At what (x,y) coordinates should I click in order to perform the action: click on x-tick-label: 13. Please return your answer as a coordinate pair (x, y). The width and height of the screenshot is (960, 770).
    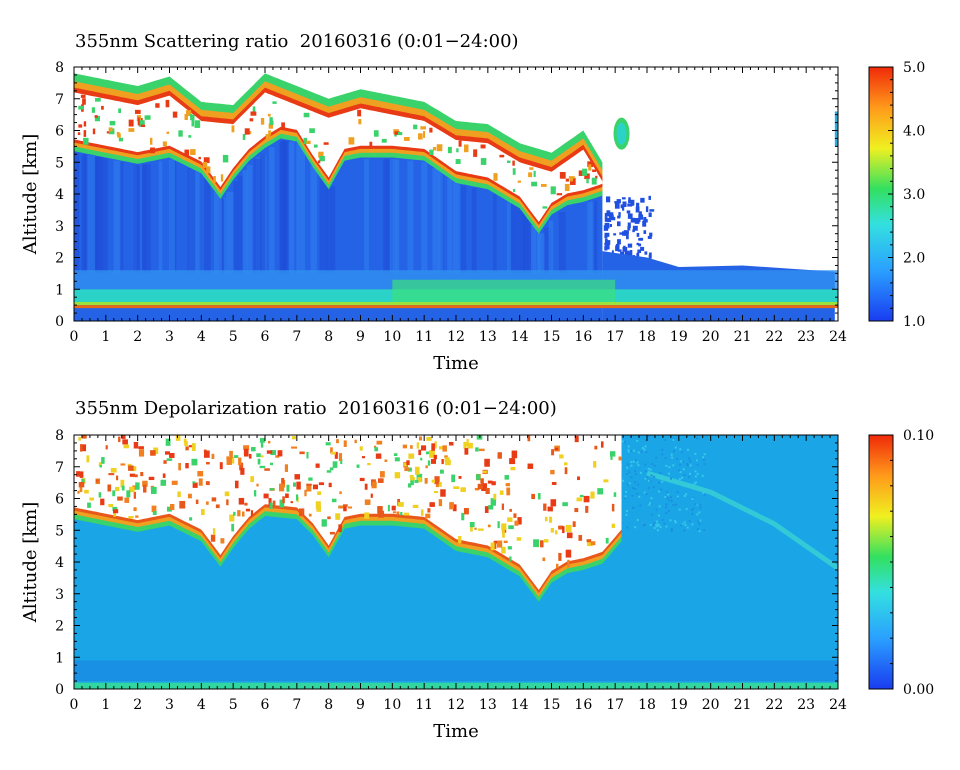
    Looking at the image, I should click on (488, 705).